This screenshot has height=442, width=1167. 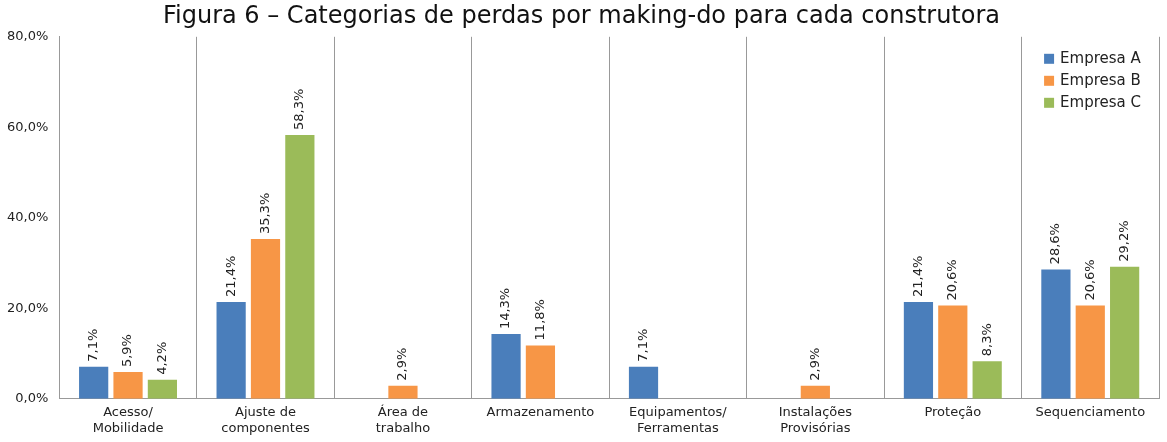 What do you see at coordinates (505, 308) in the screenshot?
I see `data-label: 14,3%` at bounding box center [505, 308].